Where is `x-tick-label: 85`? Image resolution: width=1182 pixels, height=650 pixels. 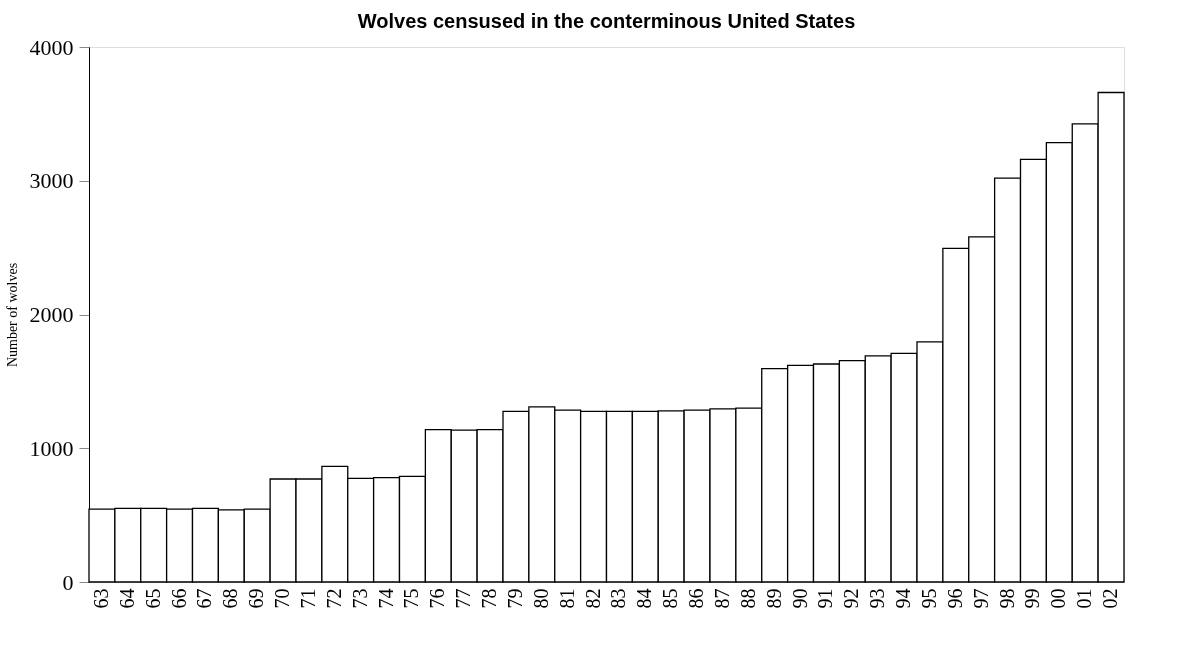 x-tick-label: 85 is located at coordinates (670, 598).